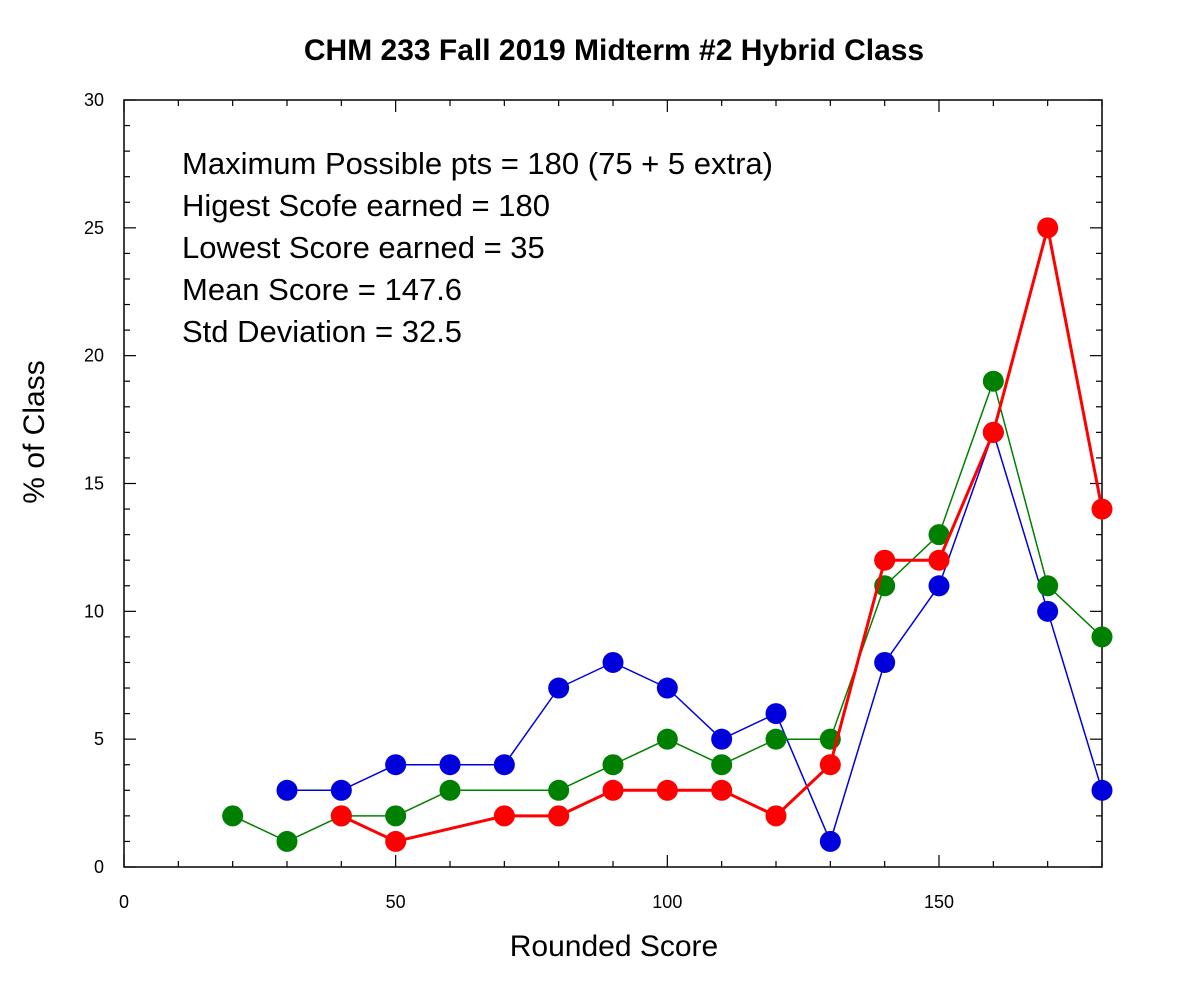 This screenshot has height=988, width=1178. I want to click on y-tick-label: 20, so click(94, 356).